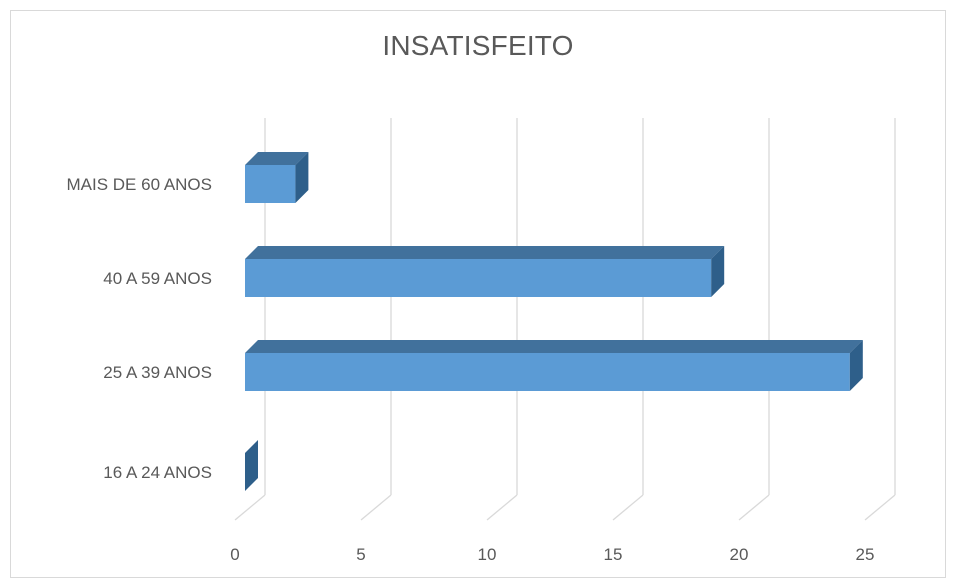 Image resolution: width=956 pixels, height=581 pixels. What do you see at coordinates (157, 372) in the screenshot?
I see `category-label-1: 25 A 39 ANOS` at bounding box center [157, 372].